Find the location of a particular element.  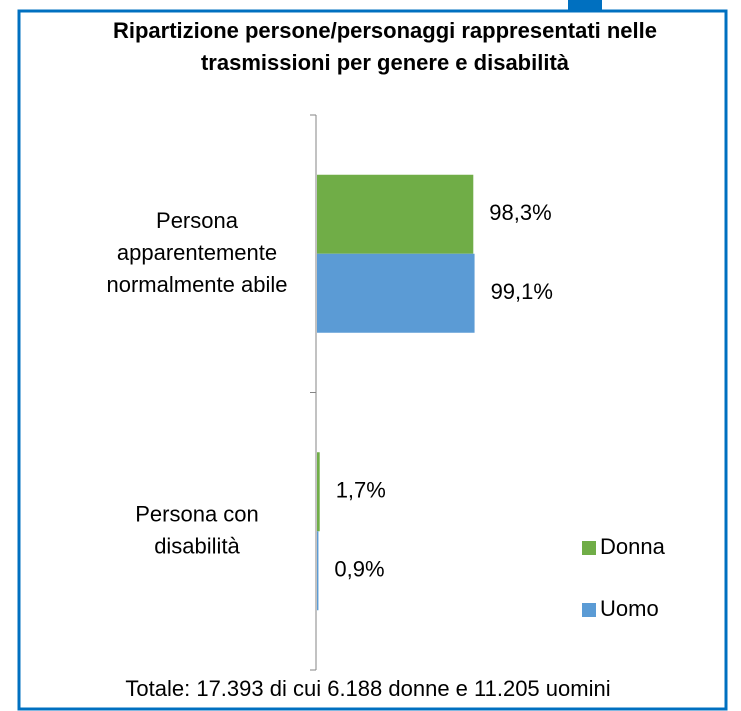

legend-label: Uomo is located at coordinates (629, 608).